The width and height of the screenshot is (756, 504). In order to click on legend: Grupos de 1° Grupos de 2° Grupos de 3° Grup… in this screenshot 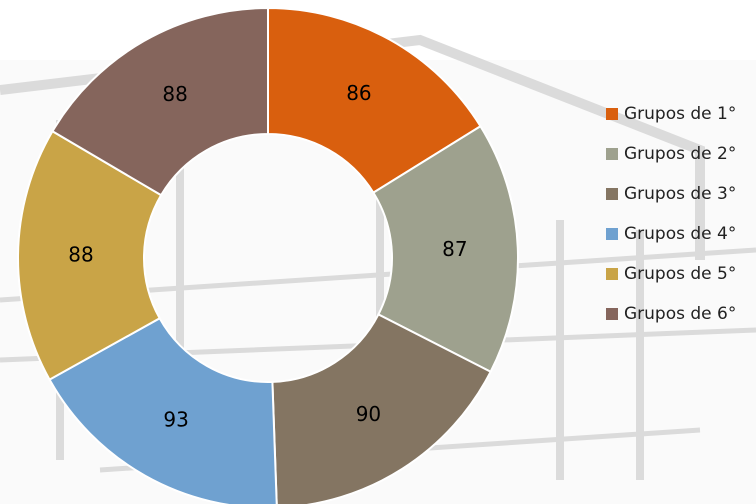, I will do `click(671, 214)`.